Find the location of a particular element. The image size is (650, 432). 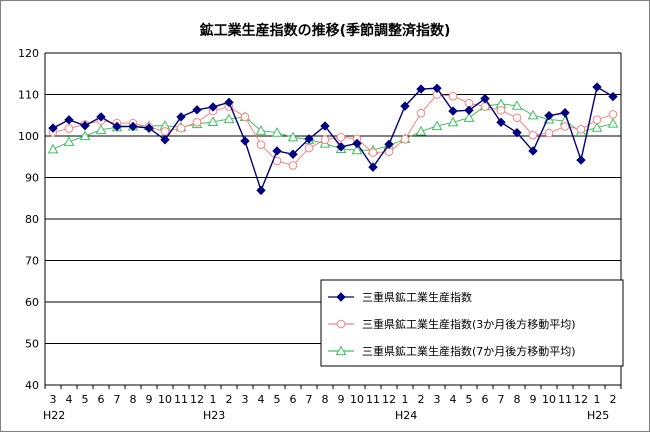

legend-label: 三重県鉱工業生産指数(7か月後方移動平均) is located at coordinates (469, 351).